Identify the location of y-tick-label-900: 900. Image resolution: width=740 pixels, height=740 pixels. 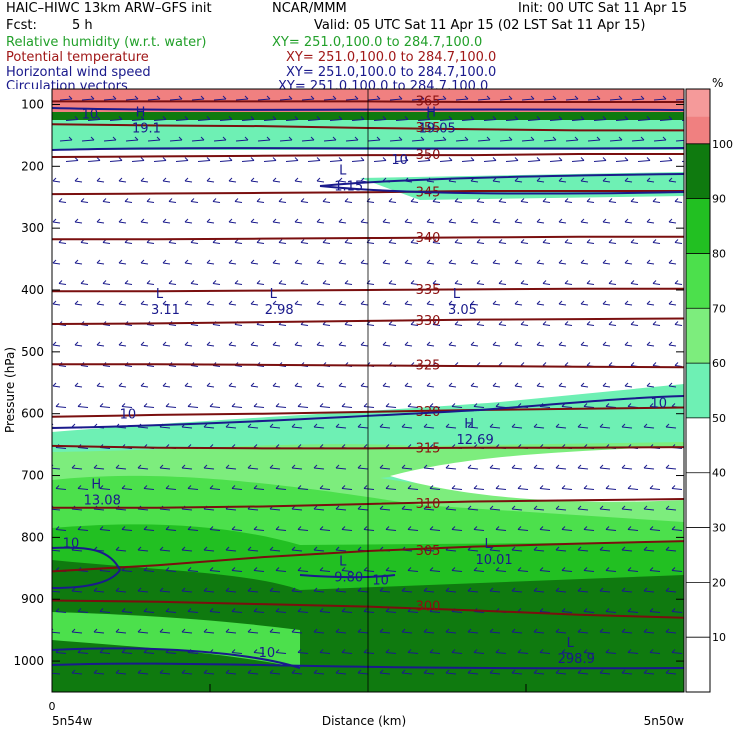
(32, 599).